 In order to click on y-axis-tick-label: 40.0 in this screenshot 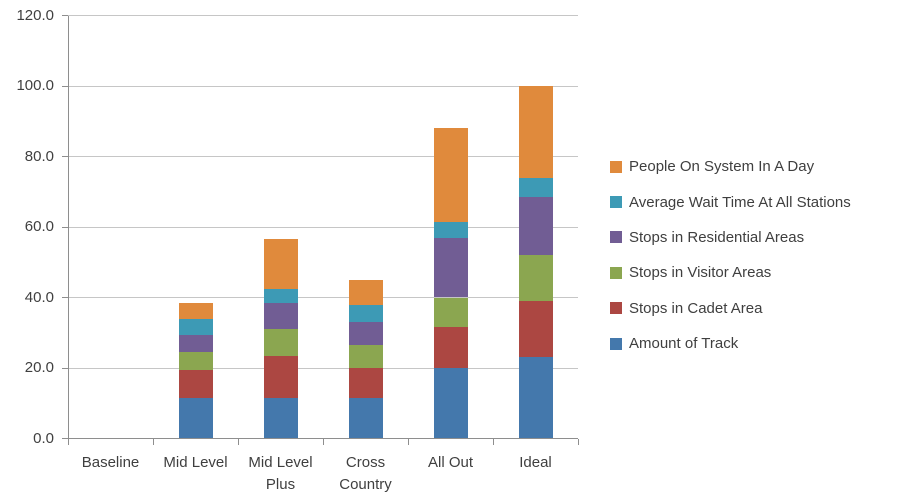, I will do `click(39, 297)`.